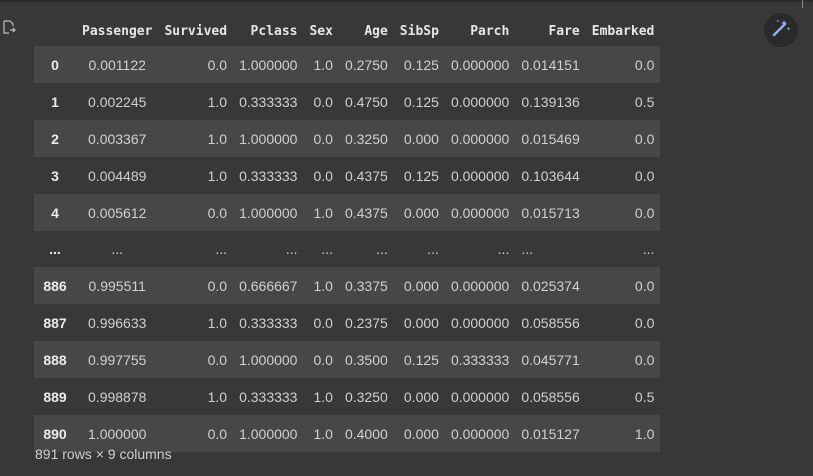 The height and width of the screenshot is (476, 813). I want to click on table-cell-passenger: 0.997755, so click(117, 359).